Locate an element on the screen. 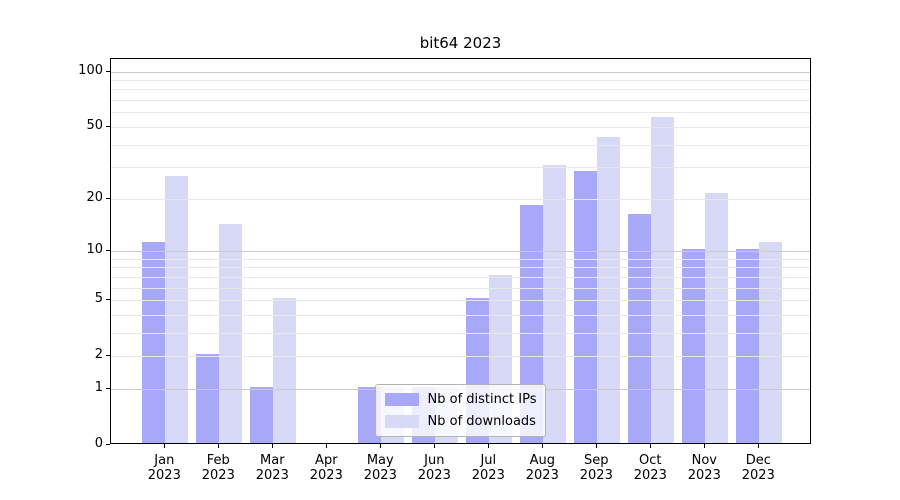 The height and width of the screenshot is (500, 900). legend-label-downloads: Nb of downloads is located at coordinates (481, 421).